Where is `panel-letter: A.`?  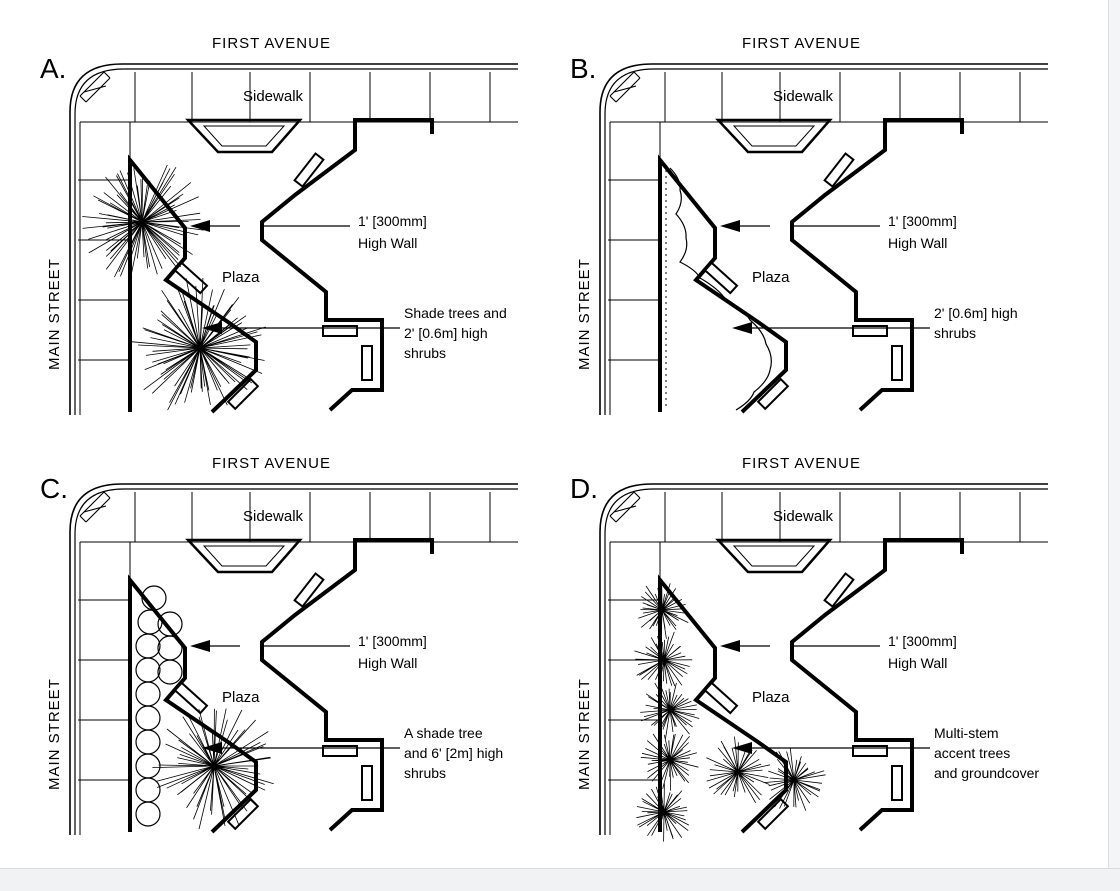 panel-letter: A. is located at coordinates (53, 68).